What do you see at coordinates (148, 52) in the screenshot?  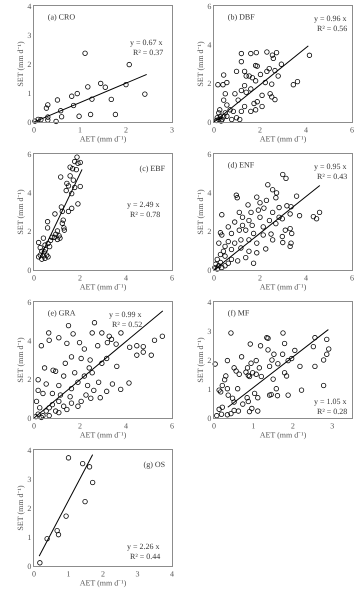 I see `annotation: R² = 0.37` at bounding box center [148, 52].